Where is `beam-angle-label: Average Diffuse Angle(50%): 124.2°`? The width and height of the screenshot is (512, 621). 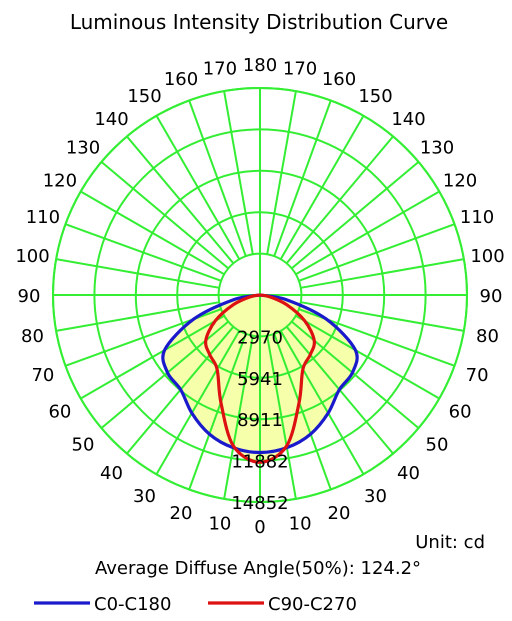 beam-angle-label: Average Diffuse Angle(50%): 124.2° is located at coordinates (258, 568).